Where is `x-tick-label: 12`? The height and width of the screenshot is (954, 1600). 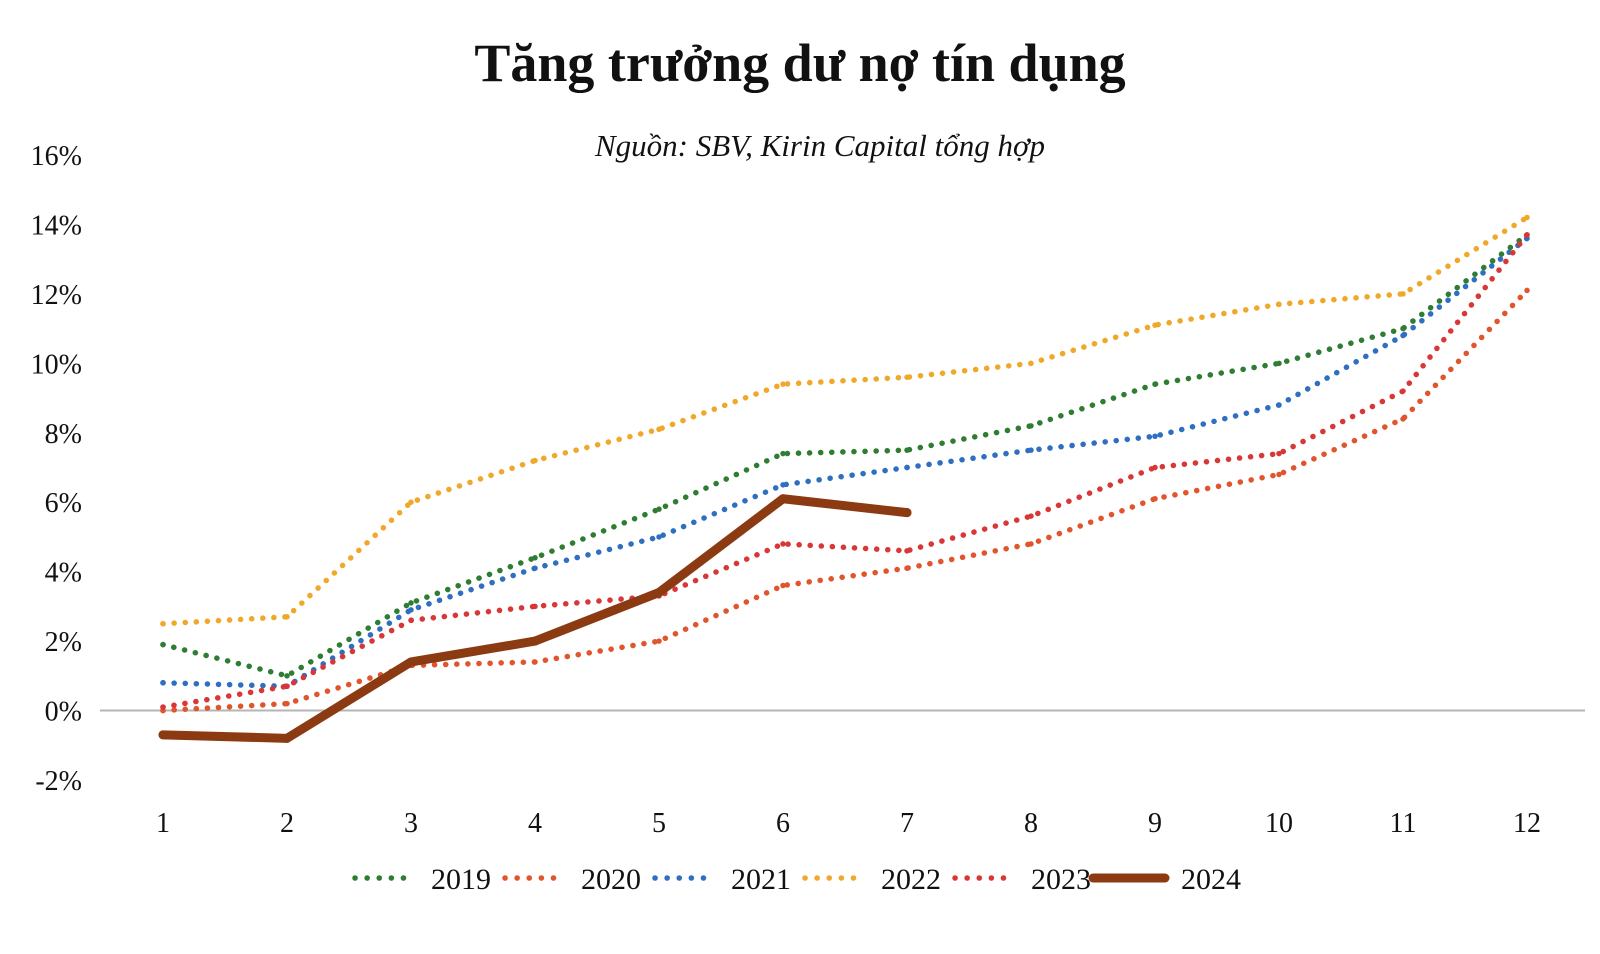
x-tick-label: 12 is located at coordinates (1527, 823).